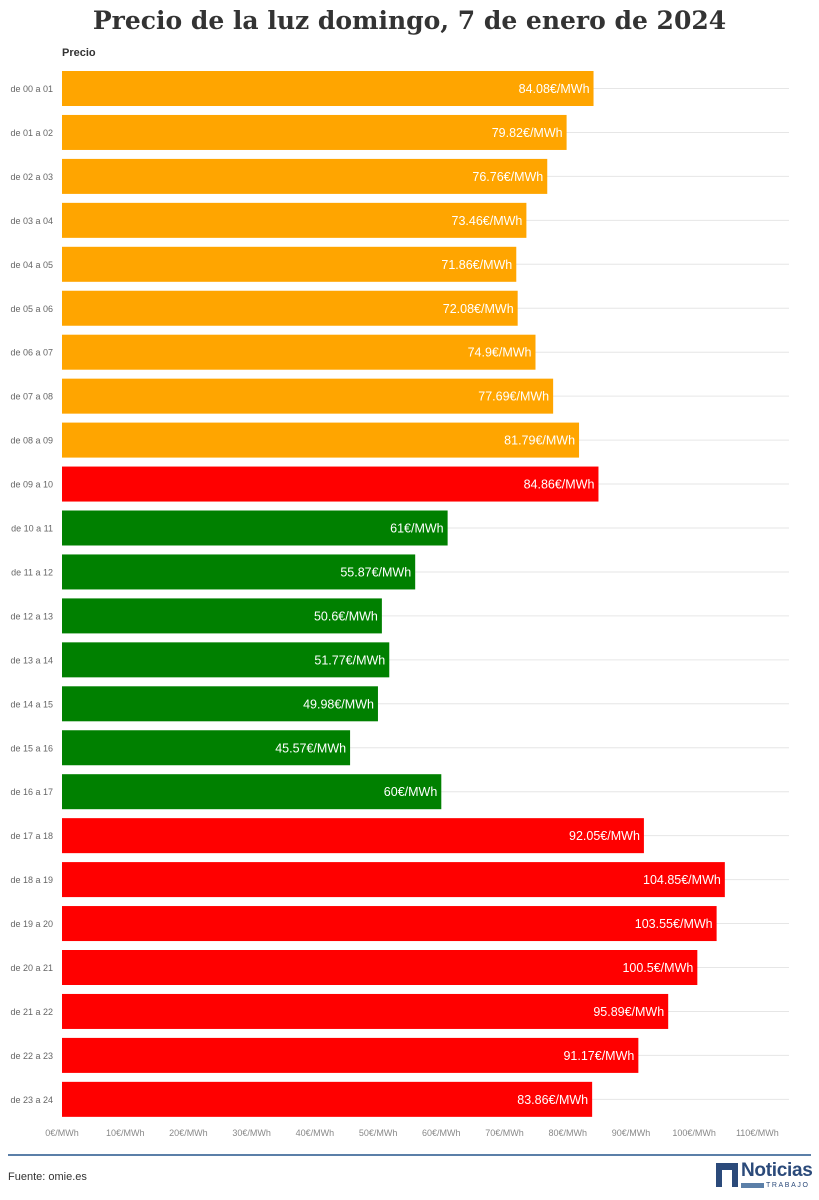 Image resolution: width=819 pixels, height=1200 pixels. I want to click on category-label: de 22 a 23, so click(31, 1056).